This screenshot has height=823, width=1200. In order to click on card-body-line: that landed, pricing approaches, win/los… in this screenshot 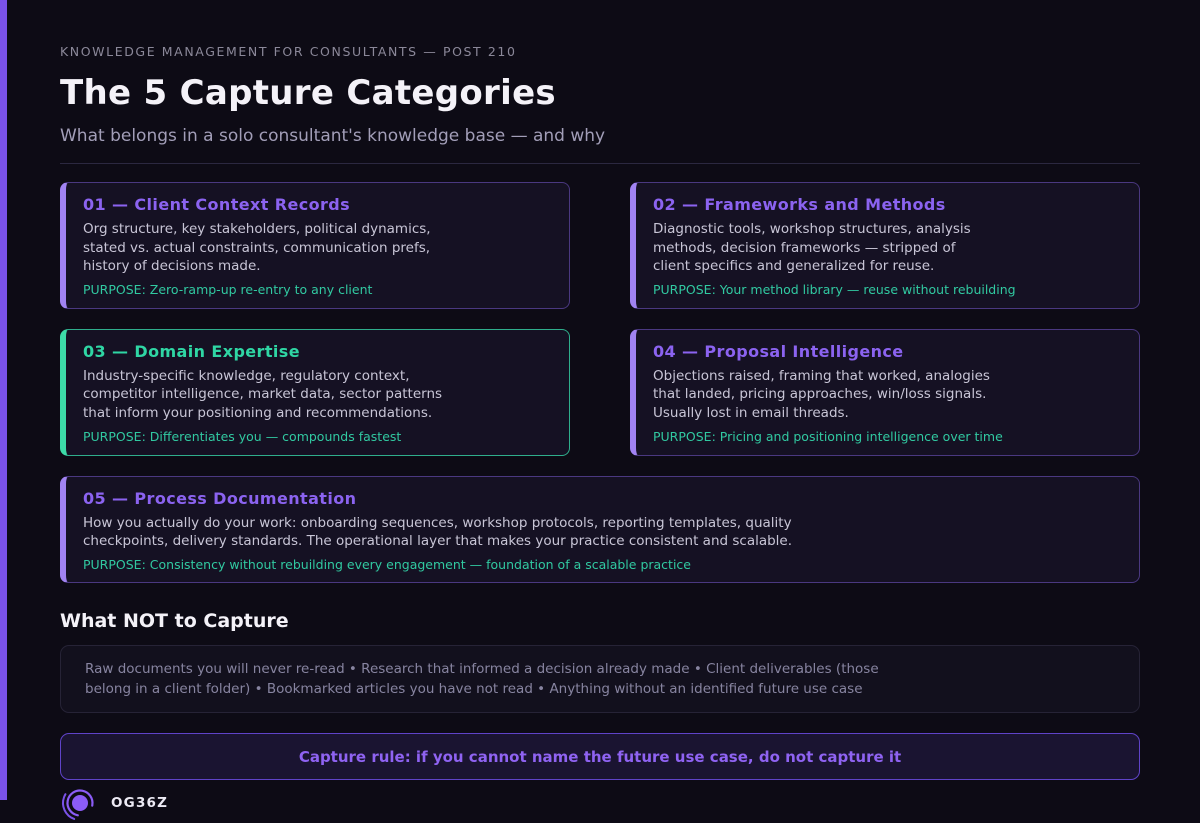, I will do `click(820, 394)`.